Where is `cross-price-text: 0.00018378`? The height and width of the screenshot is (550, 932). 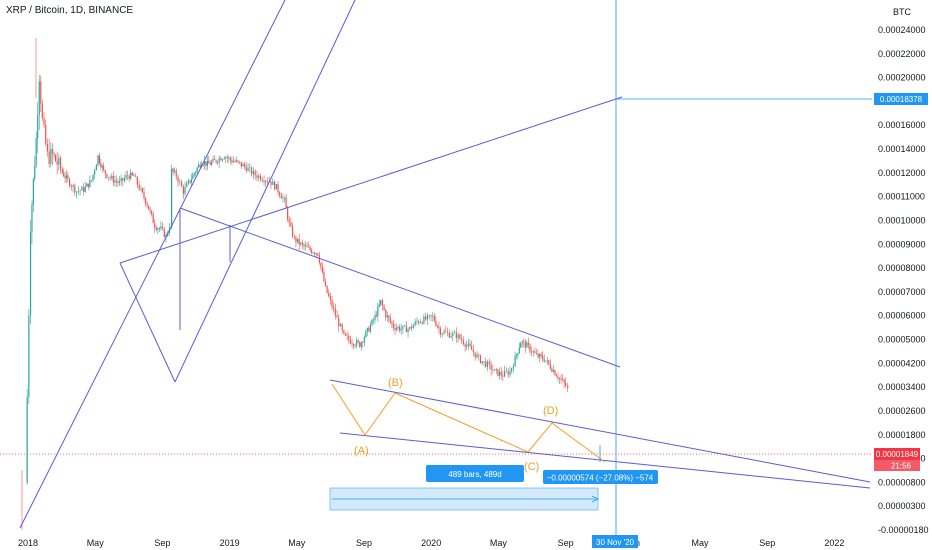 cross-price-text: 0.00018378 is located at coordinates (901, 99).